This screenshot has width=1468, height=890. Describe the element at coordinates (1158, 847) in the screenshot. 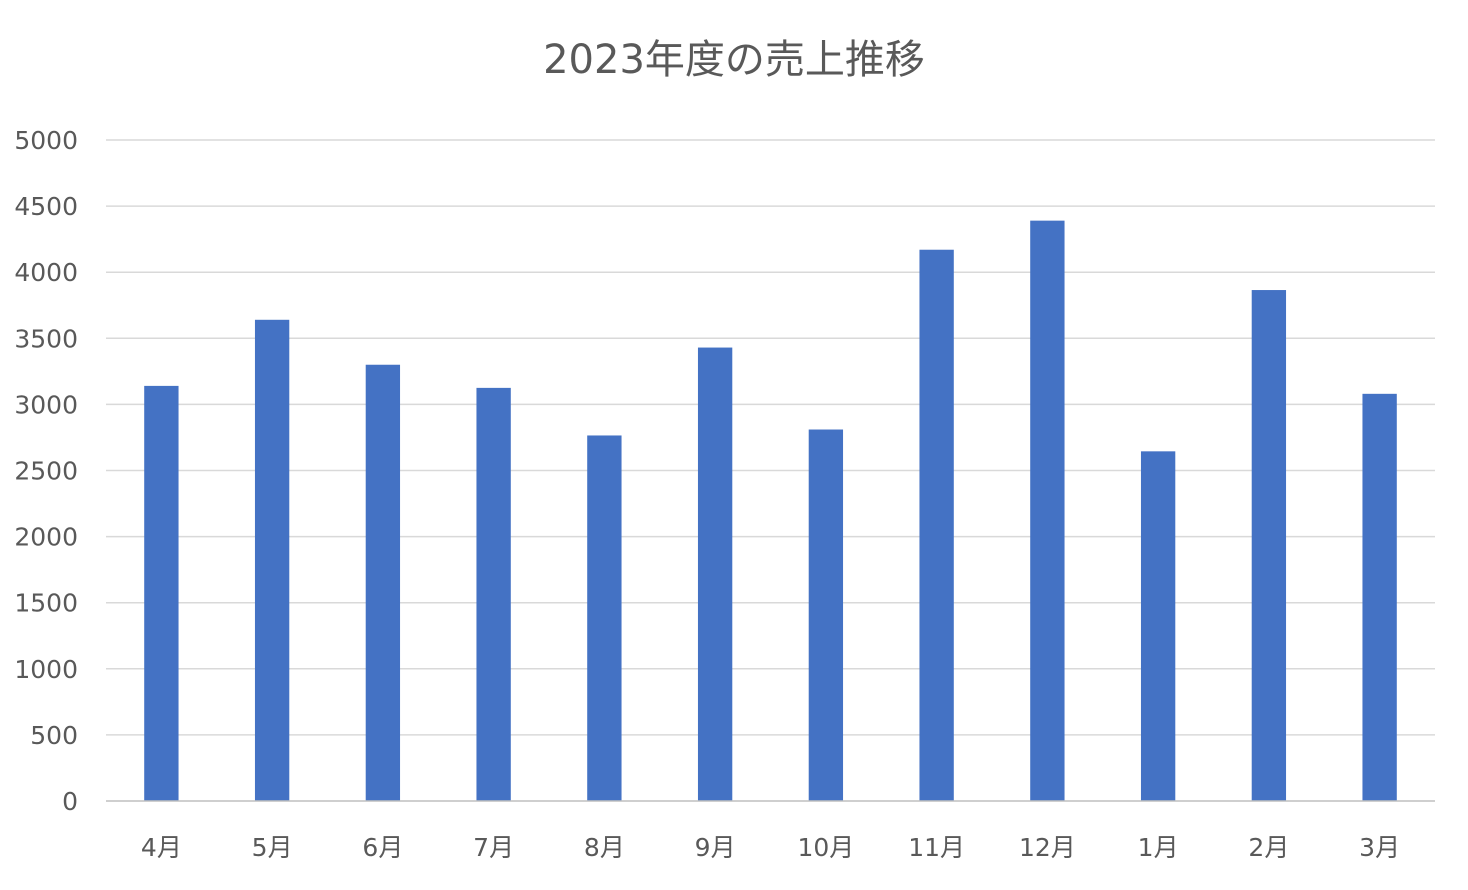

I see `x-tick-label: 1月` at that location.